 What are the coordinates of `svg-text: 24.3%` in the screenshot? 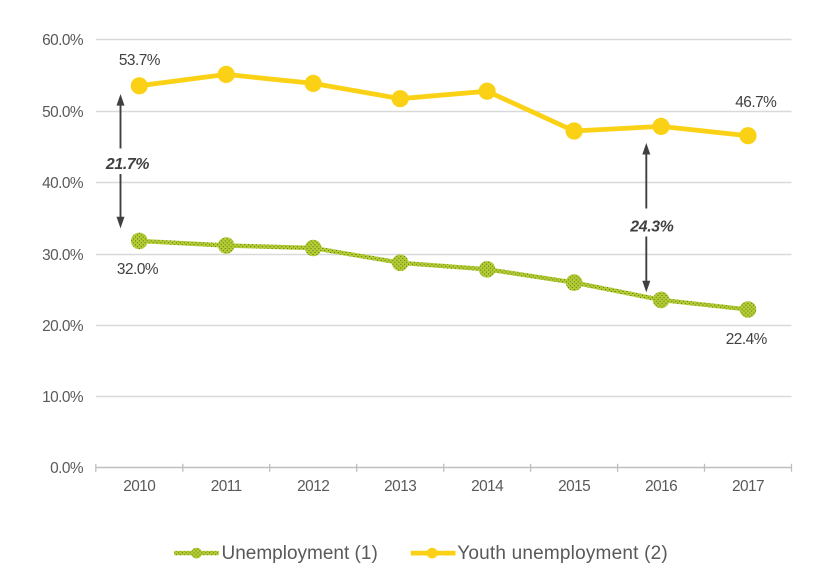 It's located at (651, 227).